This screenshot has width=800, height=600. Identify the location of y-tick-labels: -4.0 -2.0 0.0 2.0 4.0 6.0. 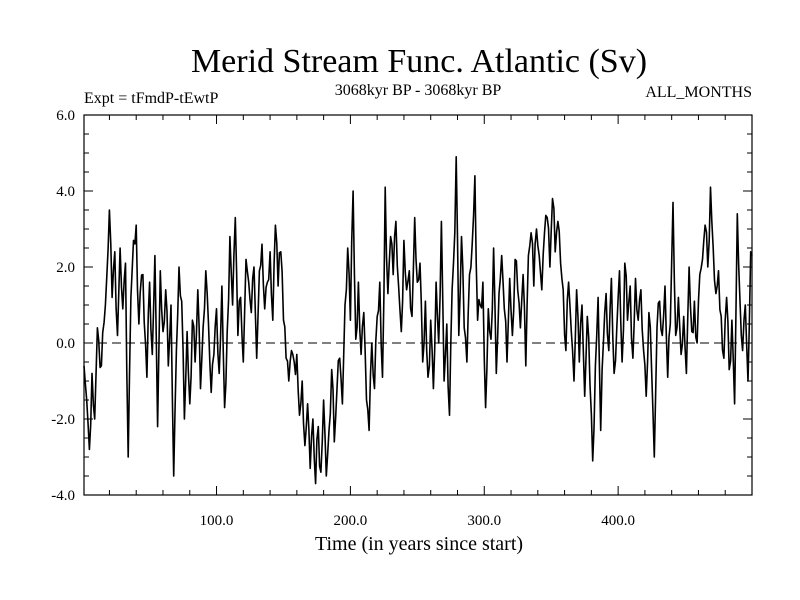
(63, 306).